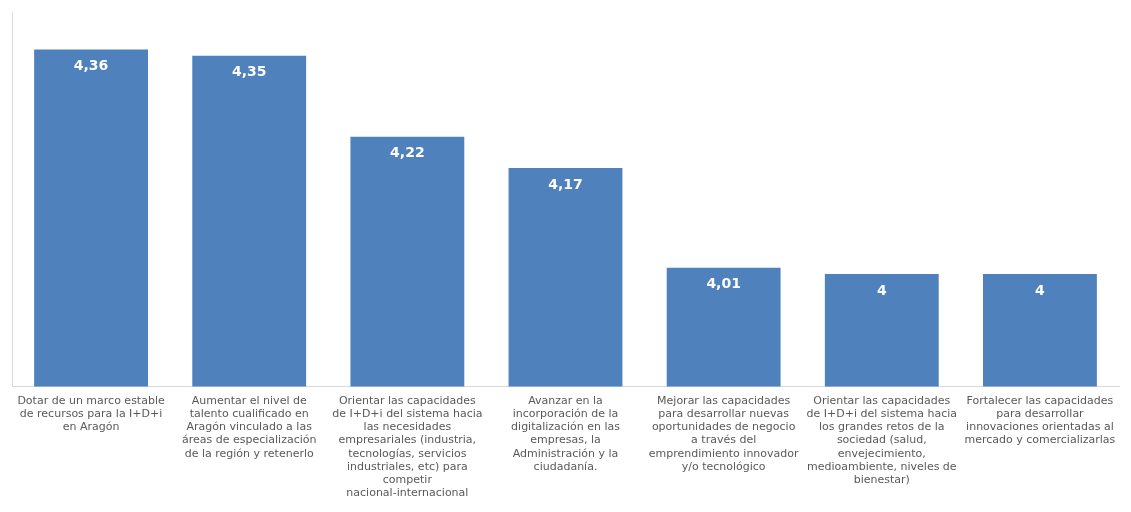 The height and width of the screenshot is (512, 1131). I want to click on data-label: 4,17, so click(565, 183).